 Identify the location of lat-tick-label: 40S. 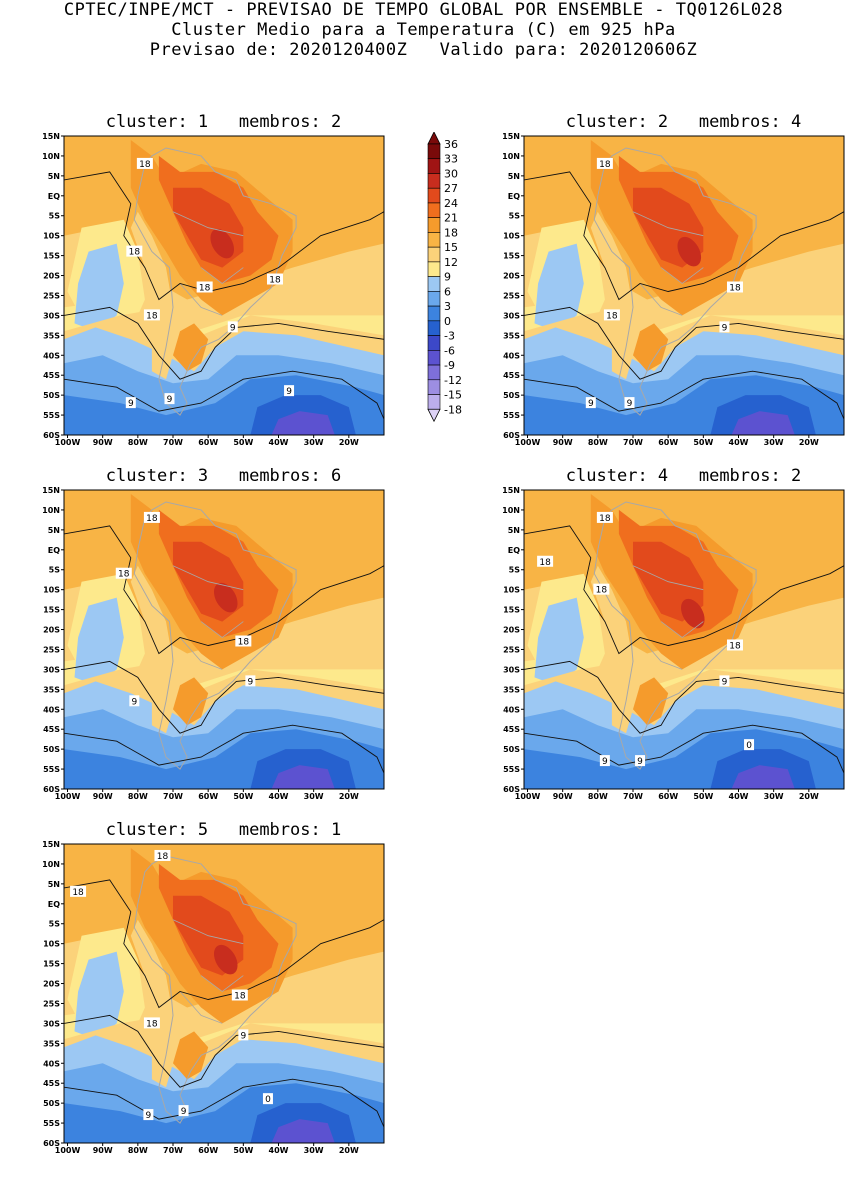
(51, 355).